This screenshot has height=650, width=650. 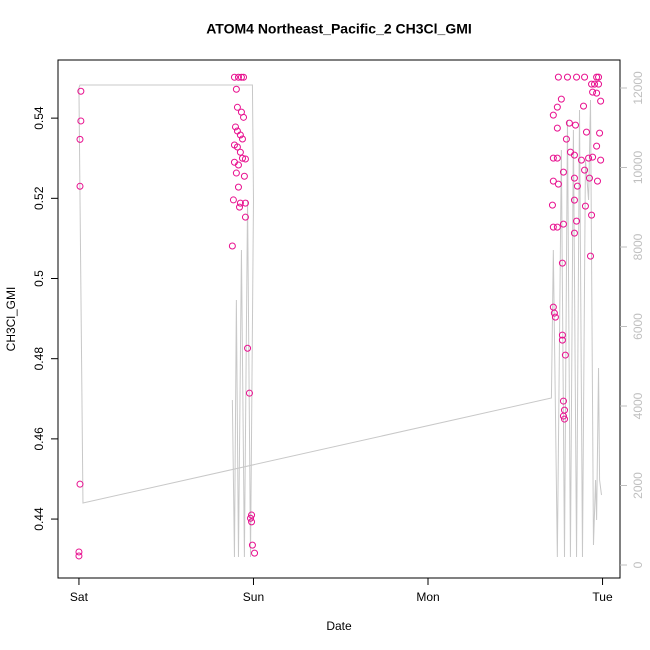 What do you see at coordinates (39, 278) in the screenshot?
I see `y-tick-label: 0.5` at bounding box center [39, 278].